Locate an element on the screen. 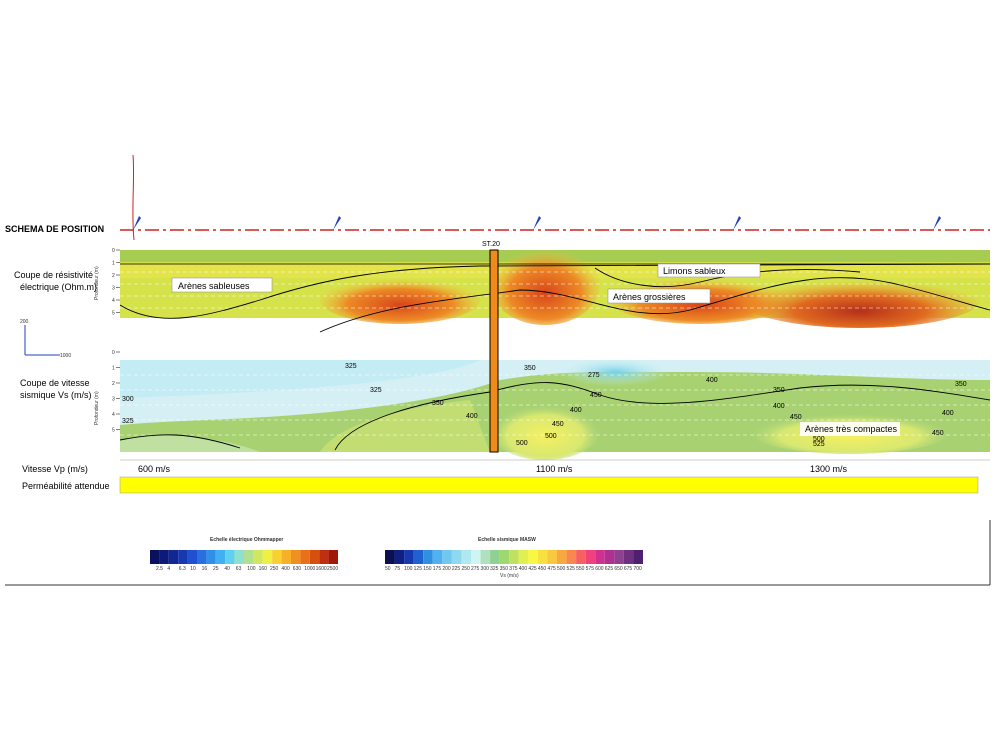 Image resolution: width=1000 pixels, height=755 pixels. legend-tick: 525 is located at coordinates (571, 569).